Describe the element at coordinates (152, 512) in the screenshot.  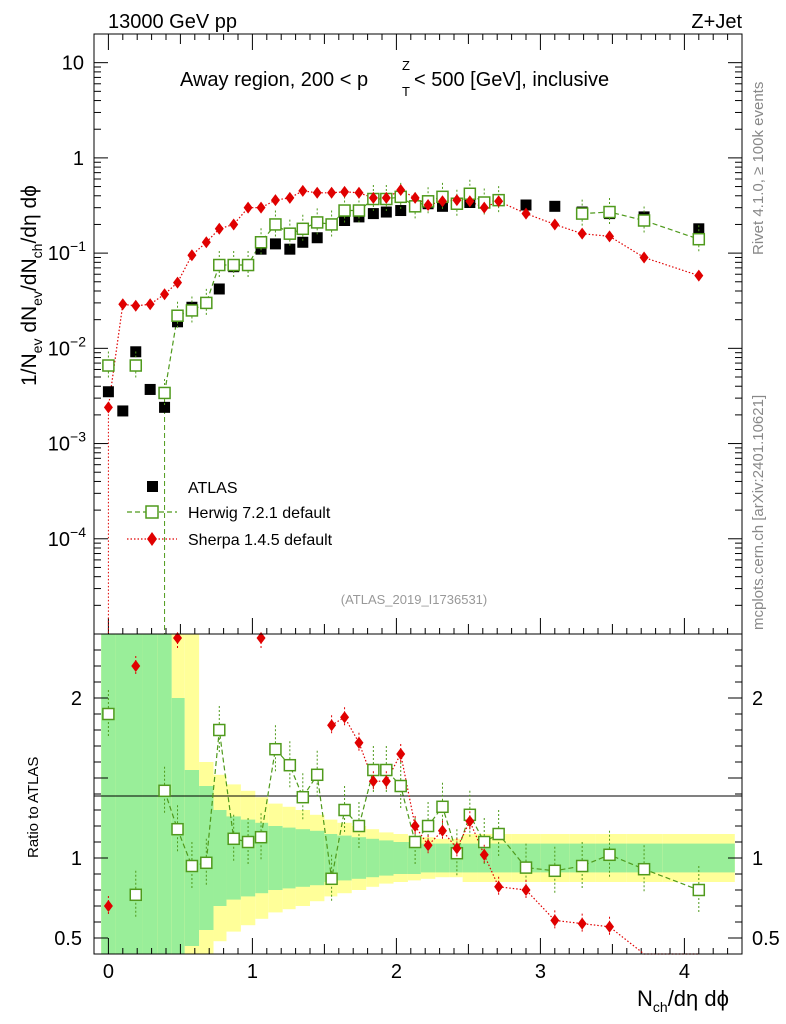
I see `legend-marker-herwig` at that location.